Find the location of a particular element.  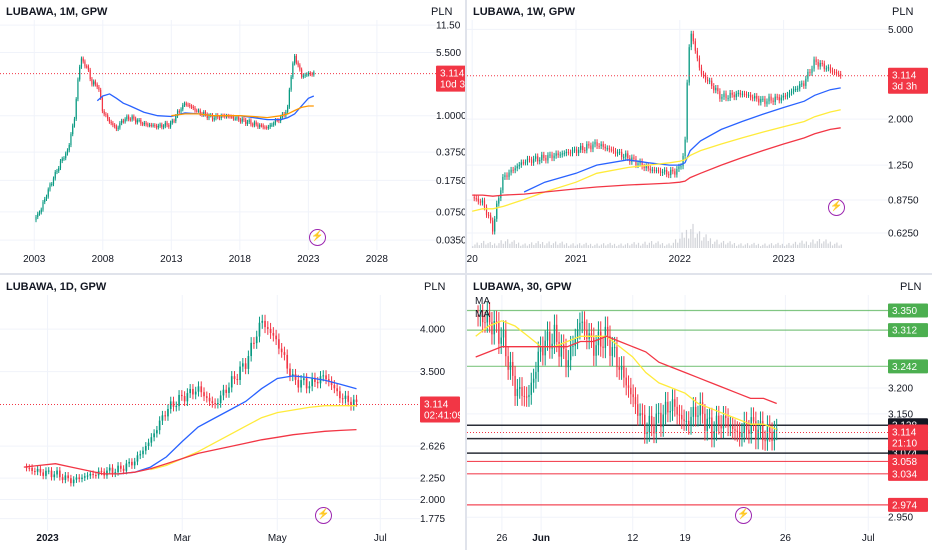

last-price-value: 3.114 is located at coordinates (904, 432).